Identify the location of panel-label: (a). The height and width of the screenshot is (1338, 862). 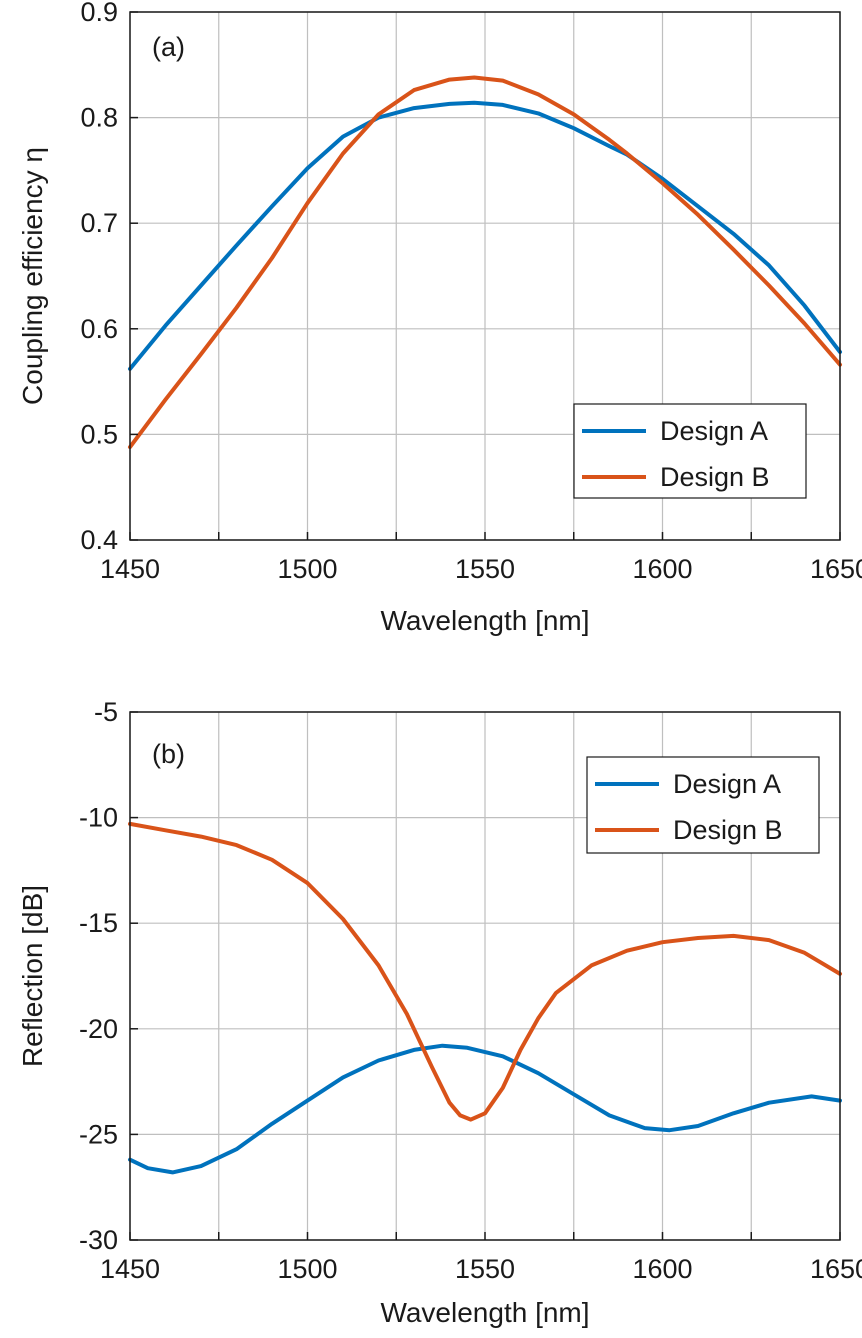
(168, 47).